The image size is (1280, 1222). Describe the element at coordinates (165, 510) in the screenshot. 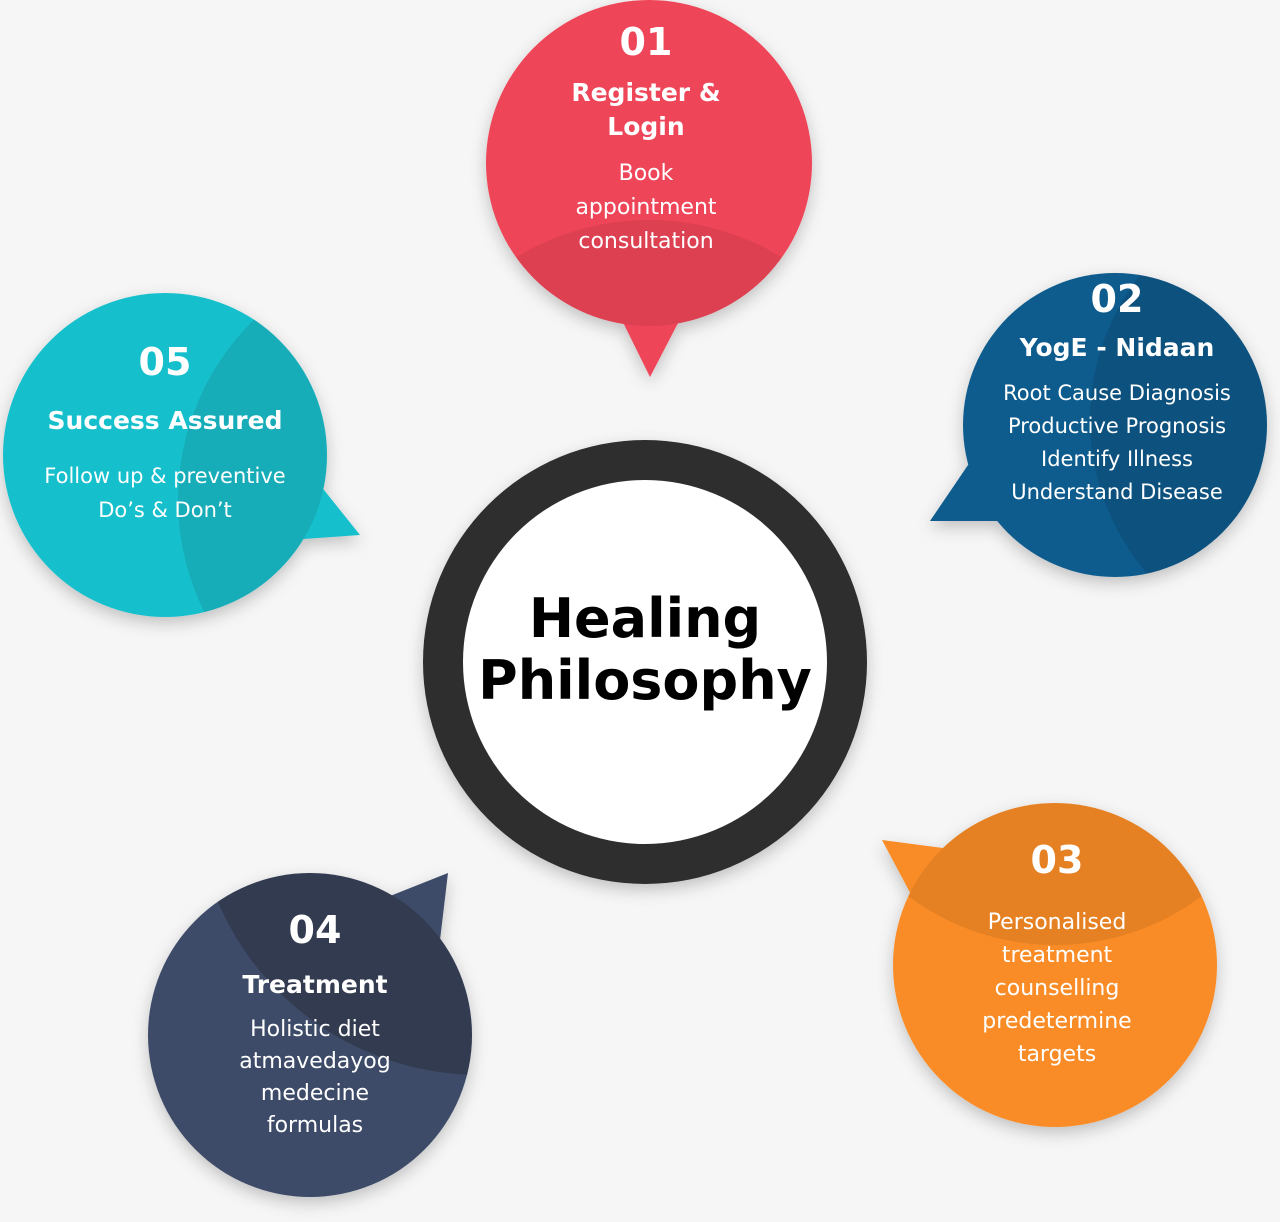

I see `step-05-description-line: Do’s & Don’t` at that location.